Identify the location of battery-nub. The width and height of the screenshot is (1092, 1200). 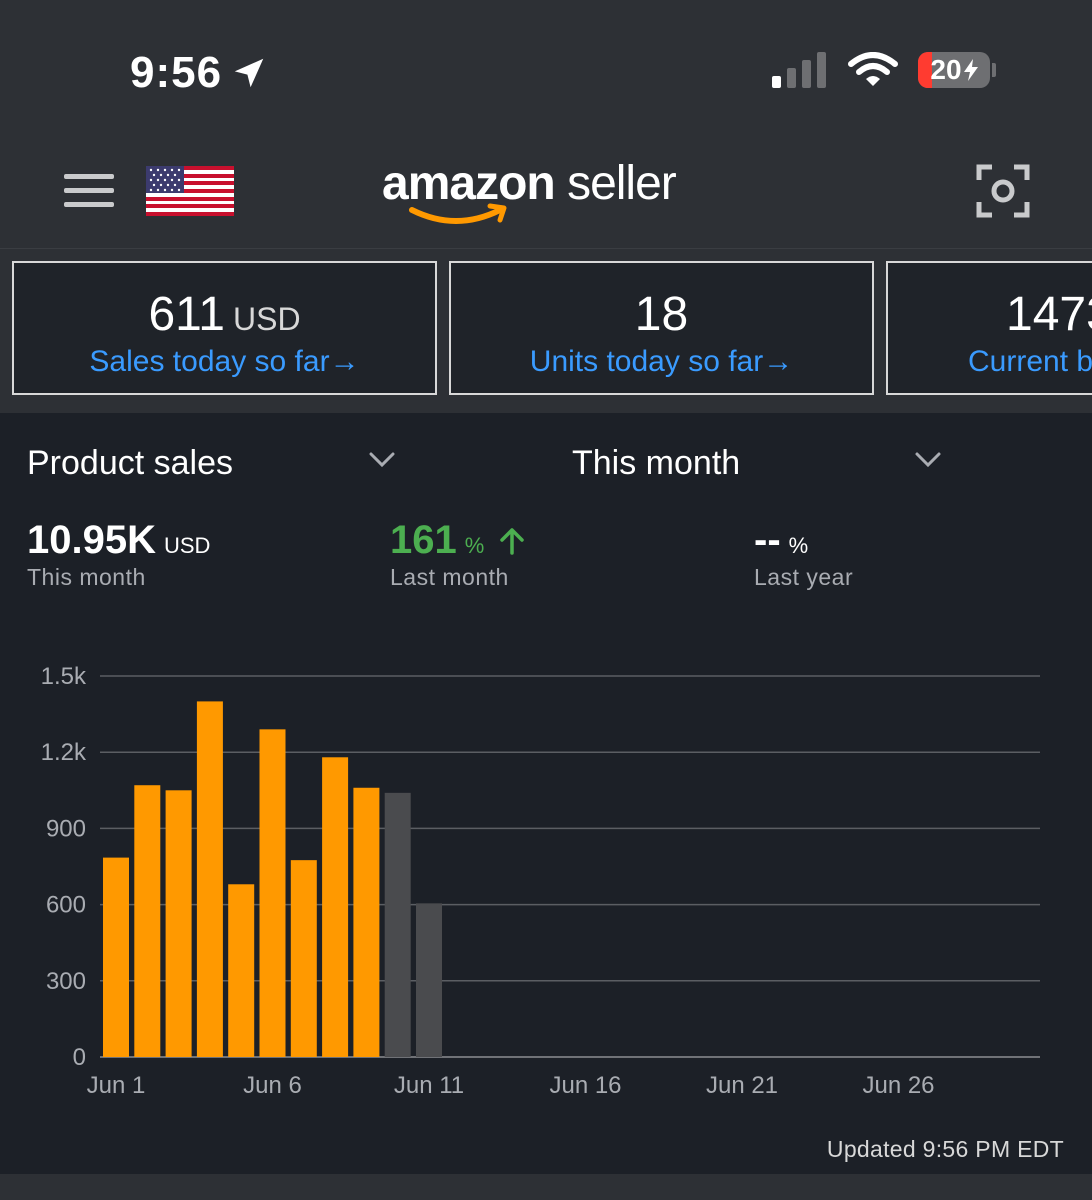
(994, 70).